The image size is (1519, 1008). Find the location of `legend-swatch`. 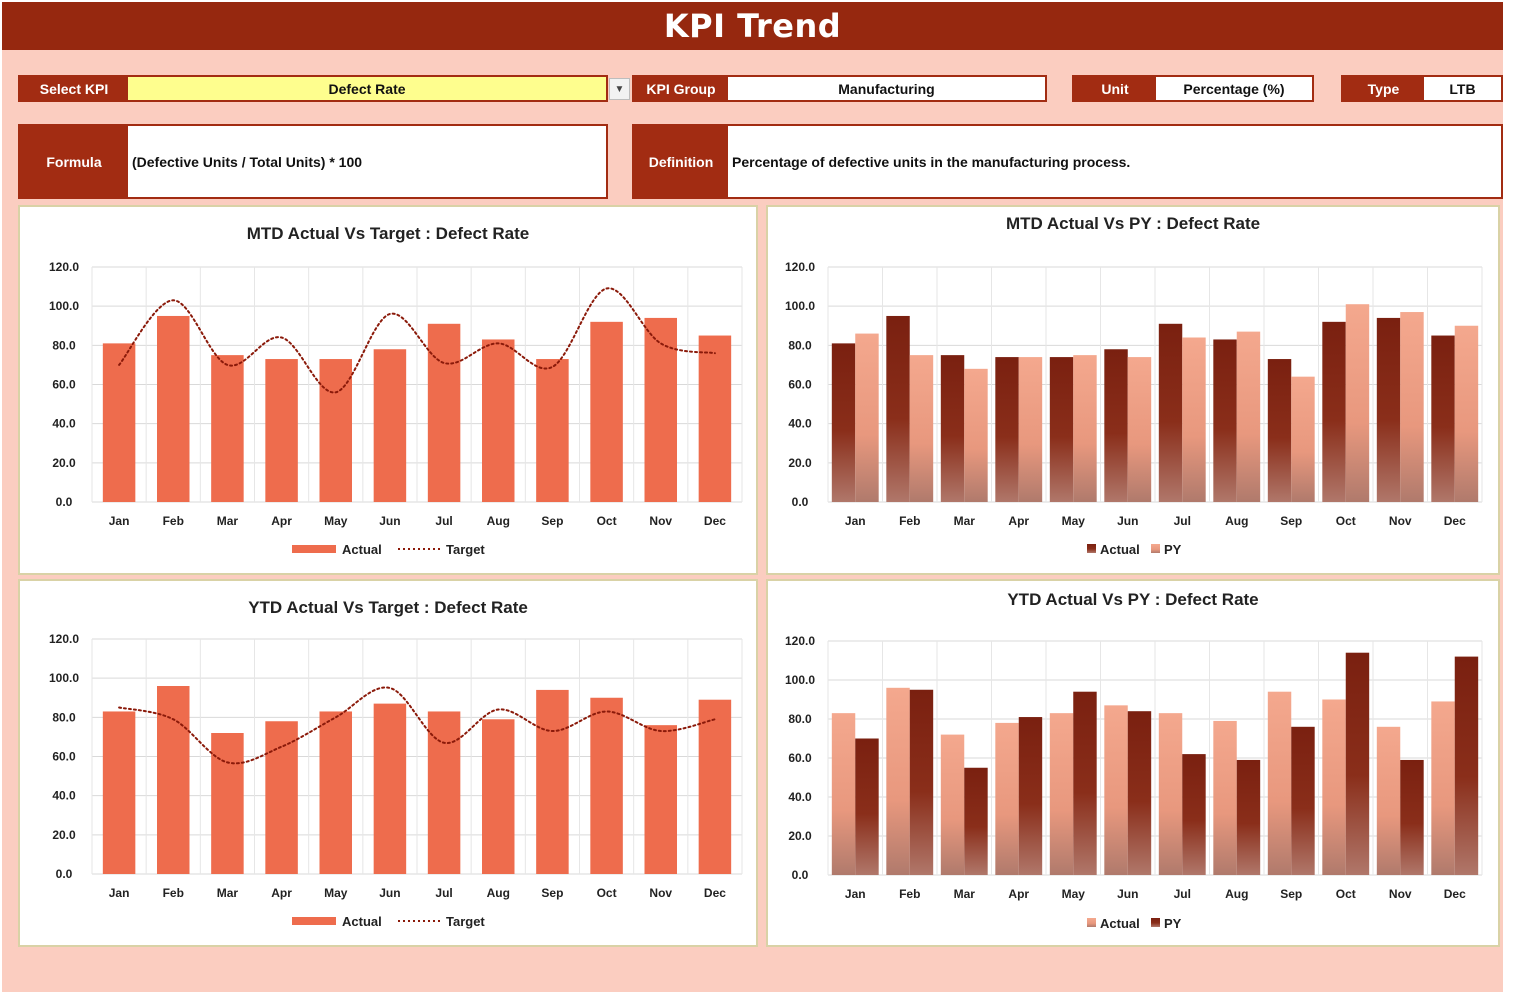

legend-swatch is located at coordinates (1155, 548).